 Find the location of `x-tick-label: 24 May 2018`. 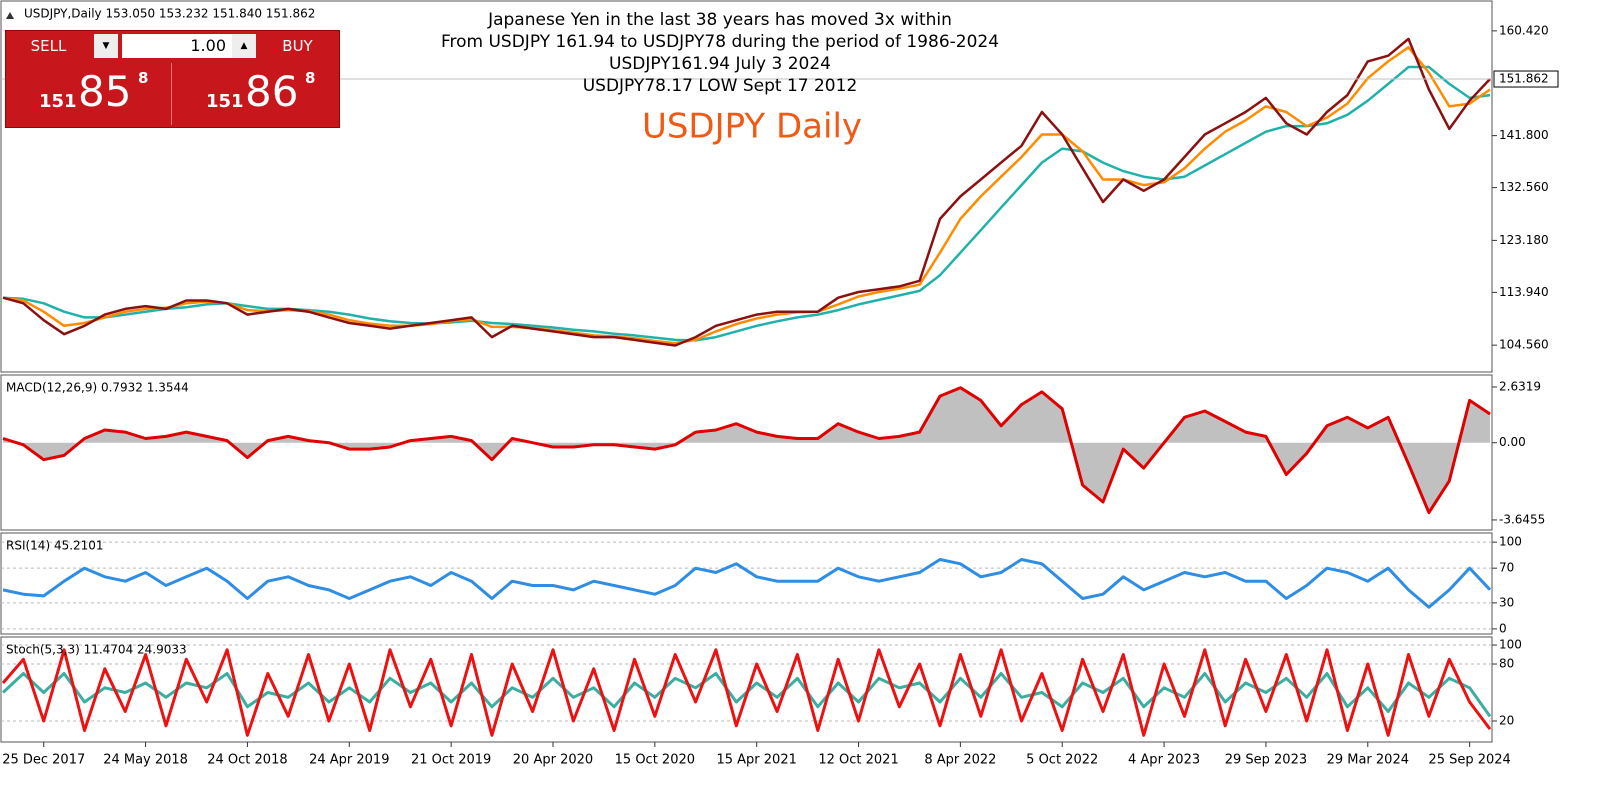

x-tick-label: 24 May 2018 is located at coordinates (145, 760).